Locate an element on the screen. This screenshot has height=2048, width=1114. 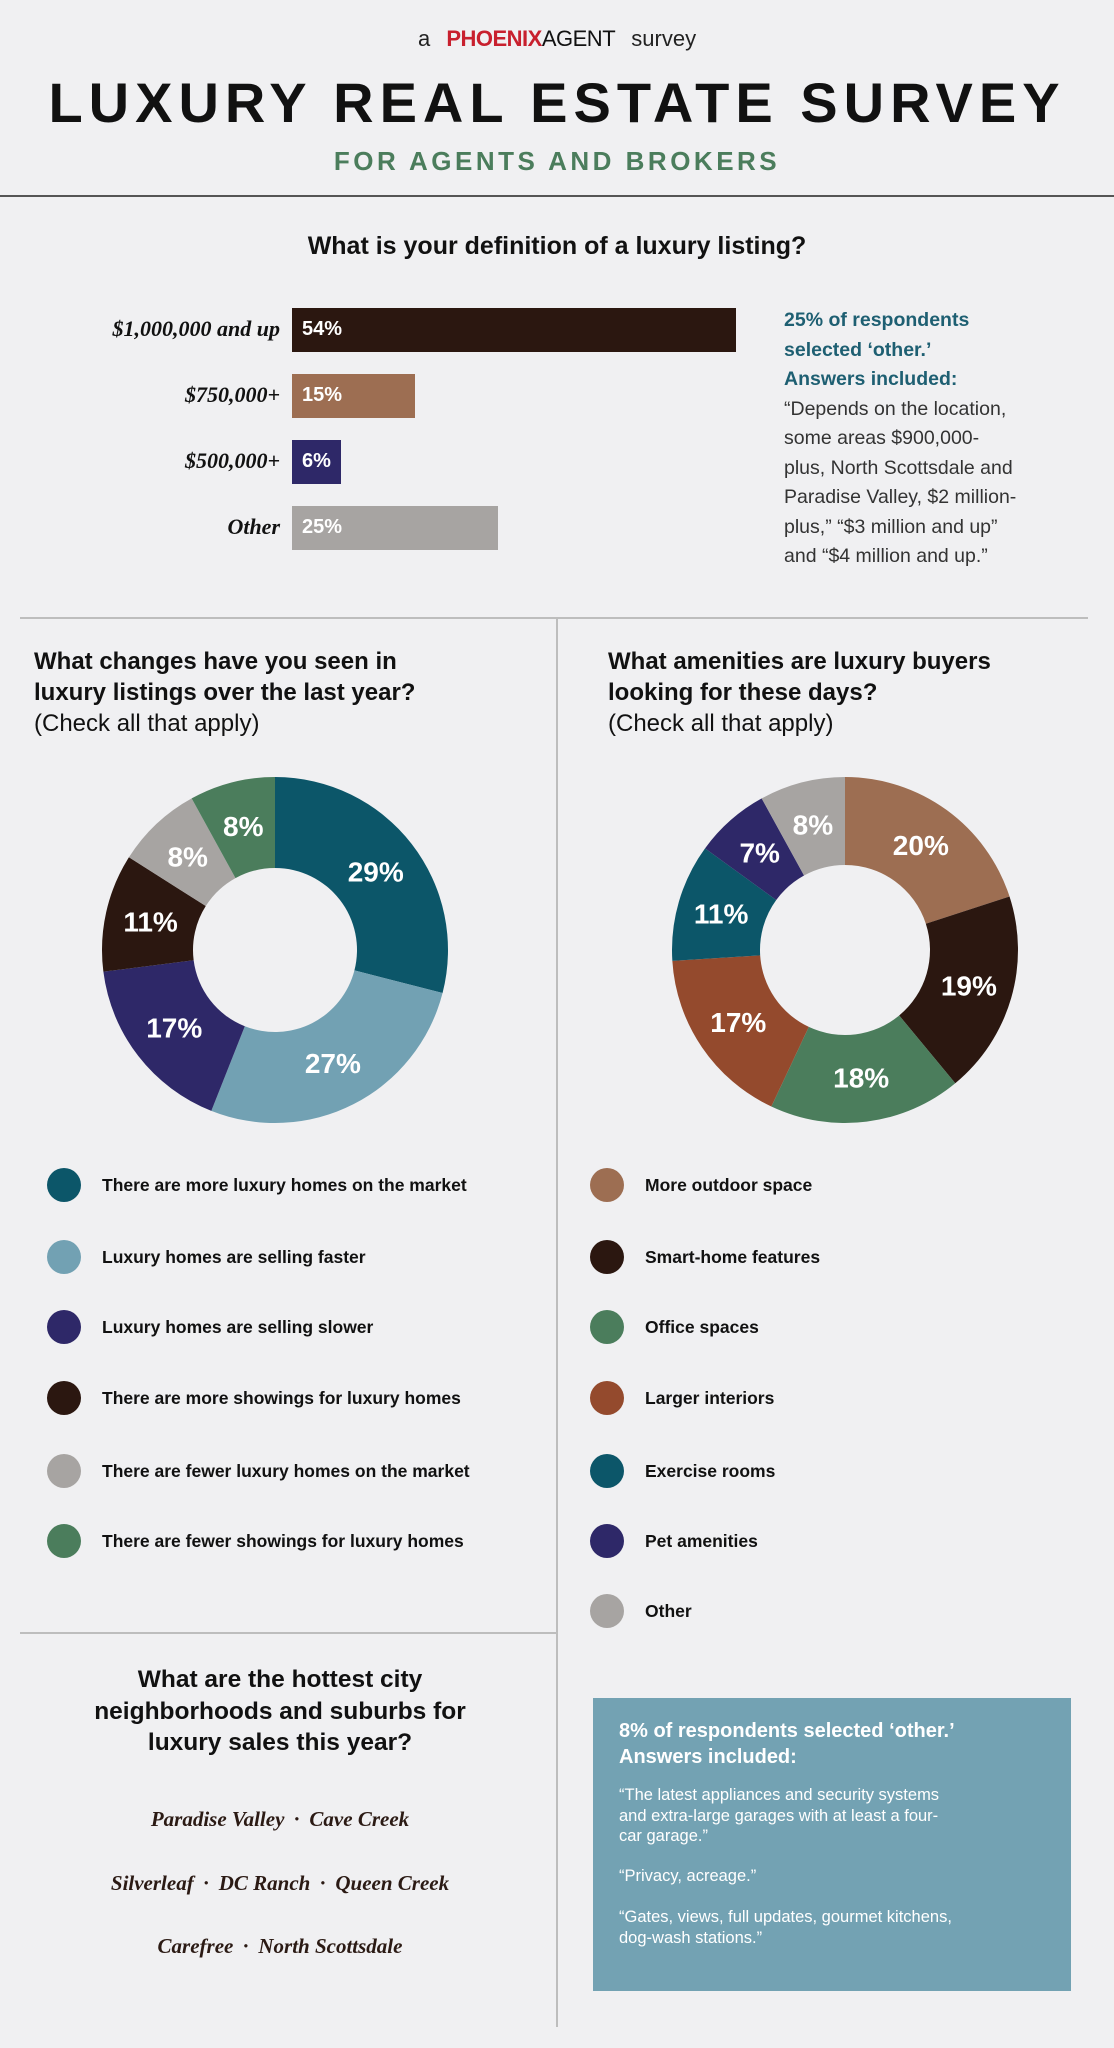
bar-category-label: $750,000+ is located at coordinates (232, 394).